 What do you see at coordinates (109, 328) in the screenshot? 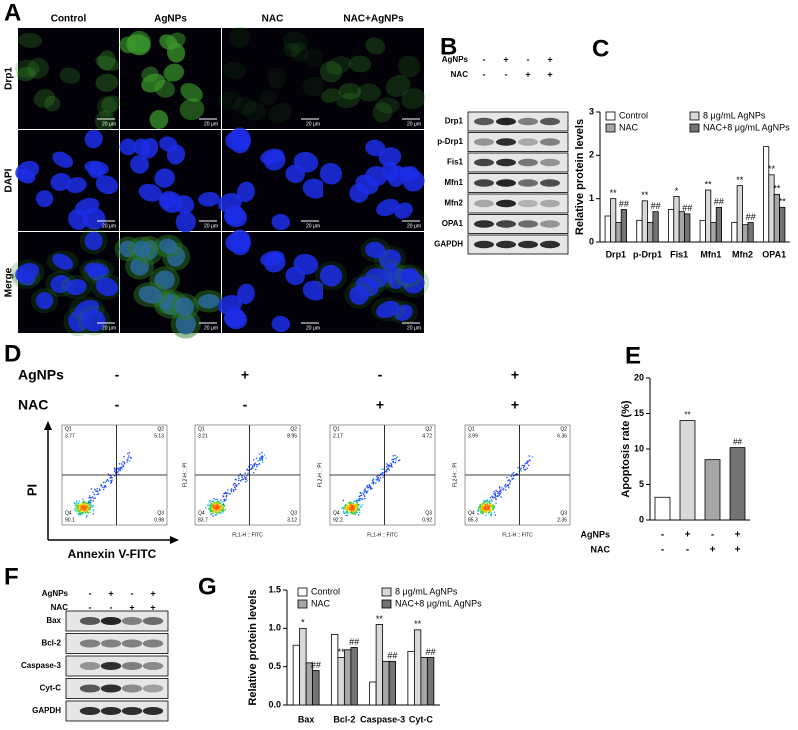
I see `scale-bar-label: 20 μm` at bounding box center [109, 328].